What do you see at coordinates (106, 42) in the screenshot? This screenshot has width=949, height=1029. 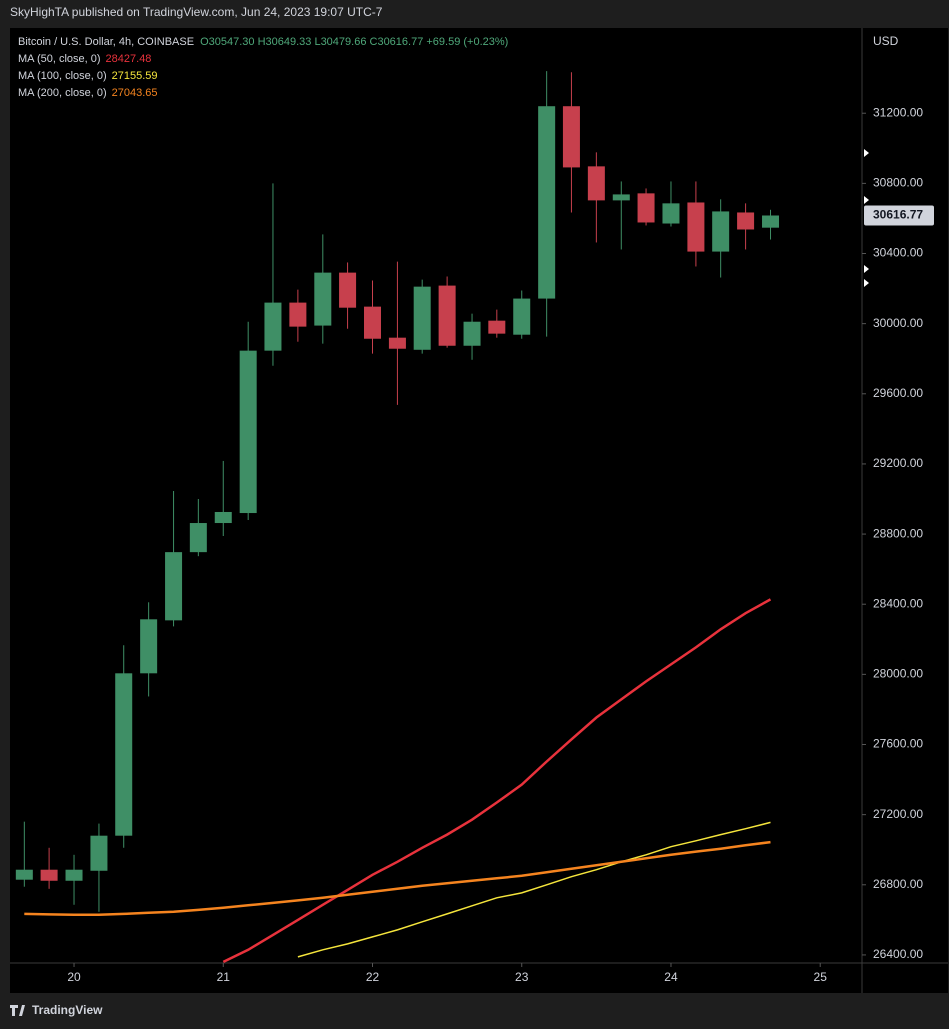 I see `chart-title: Bitcoin / U.S. Dollar, 4h, COINBASE` at bounding box center [106, 42].